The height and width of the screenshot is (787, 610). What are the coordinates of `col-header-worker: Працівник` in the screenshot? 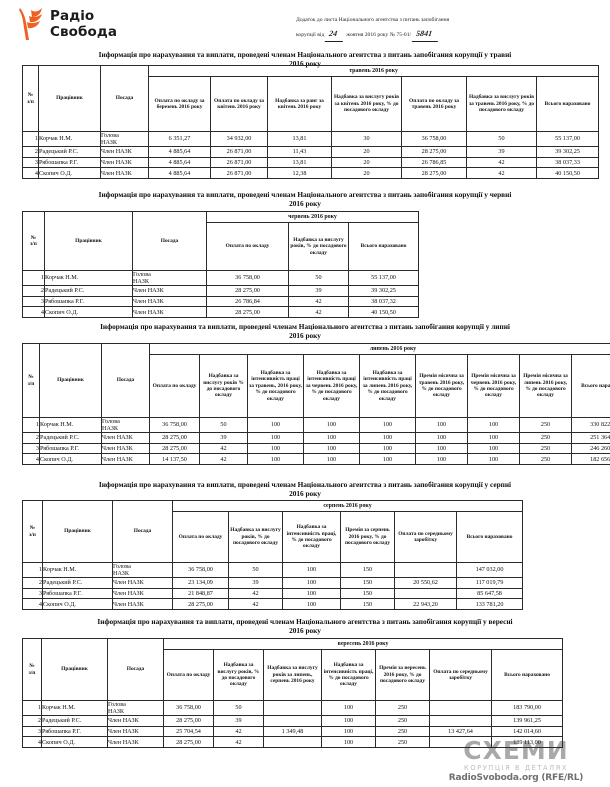 It's located at (74, 669).